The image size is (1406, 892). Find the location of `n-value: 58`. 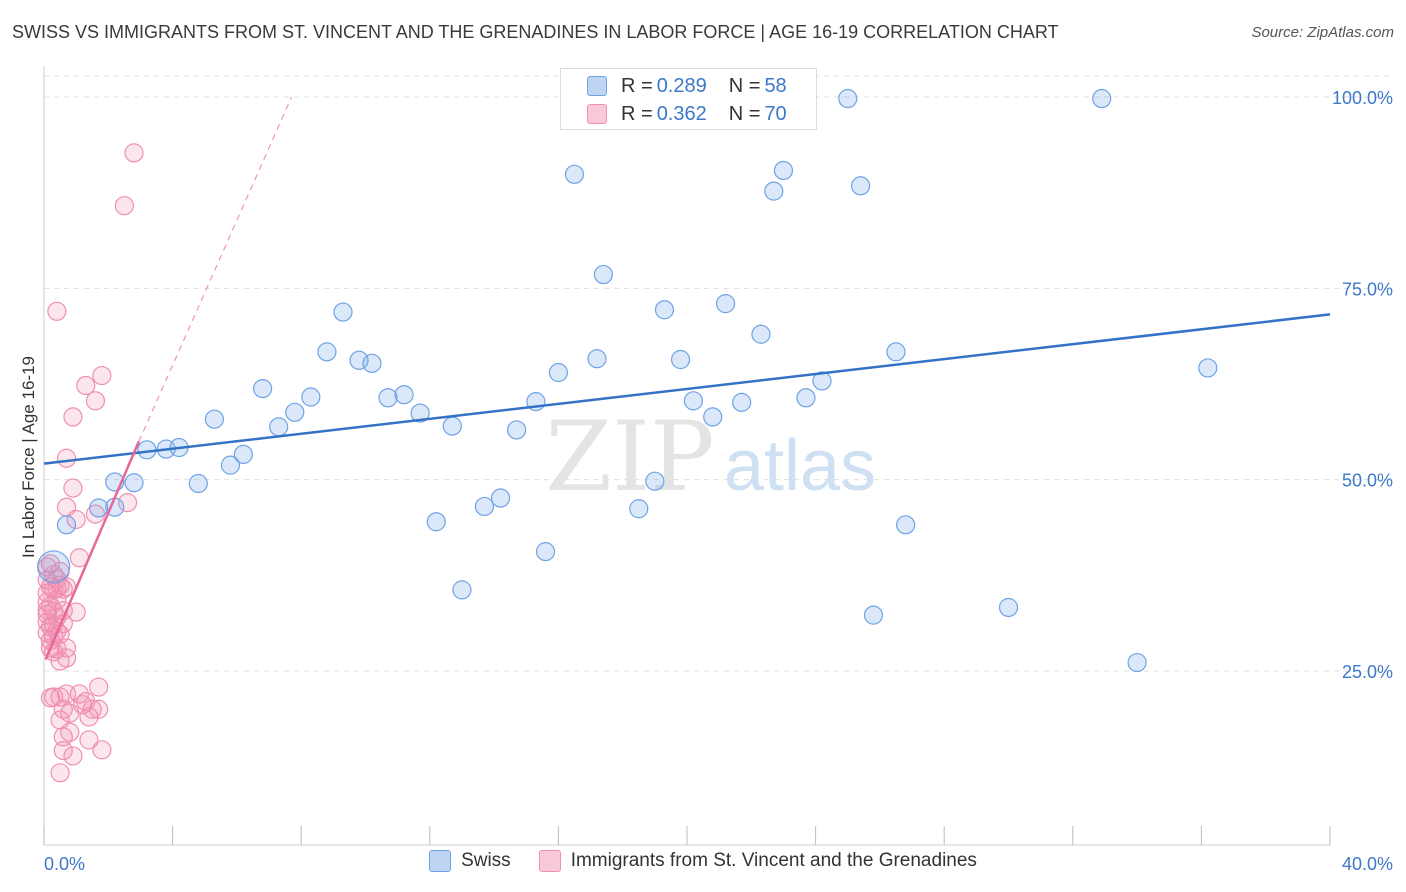

n-value: 58 is located at coordinates (775, 85).